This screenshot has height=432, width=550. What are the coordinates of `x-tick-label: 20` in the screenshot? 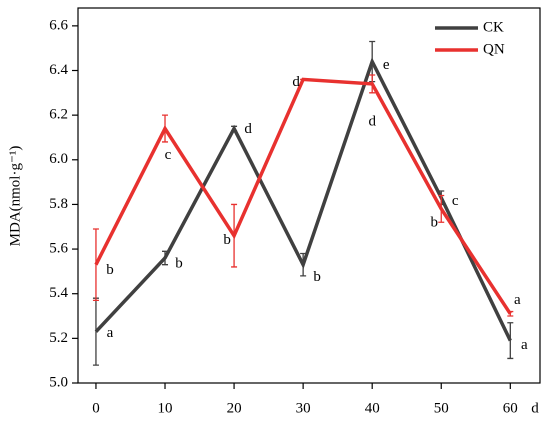 It's located at (234, 408).